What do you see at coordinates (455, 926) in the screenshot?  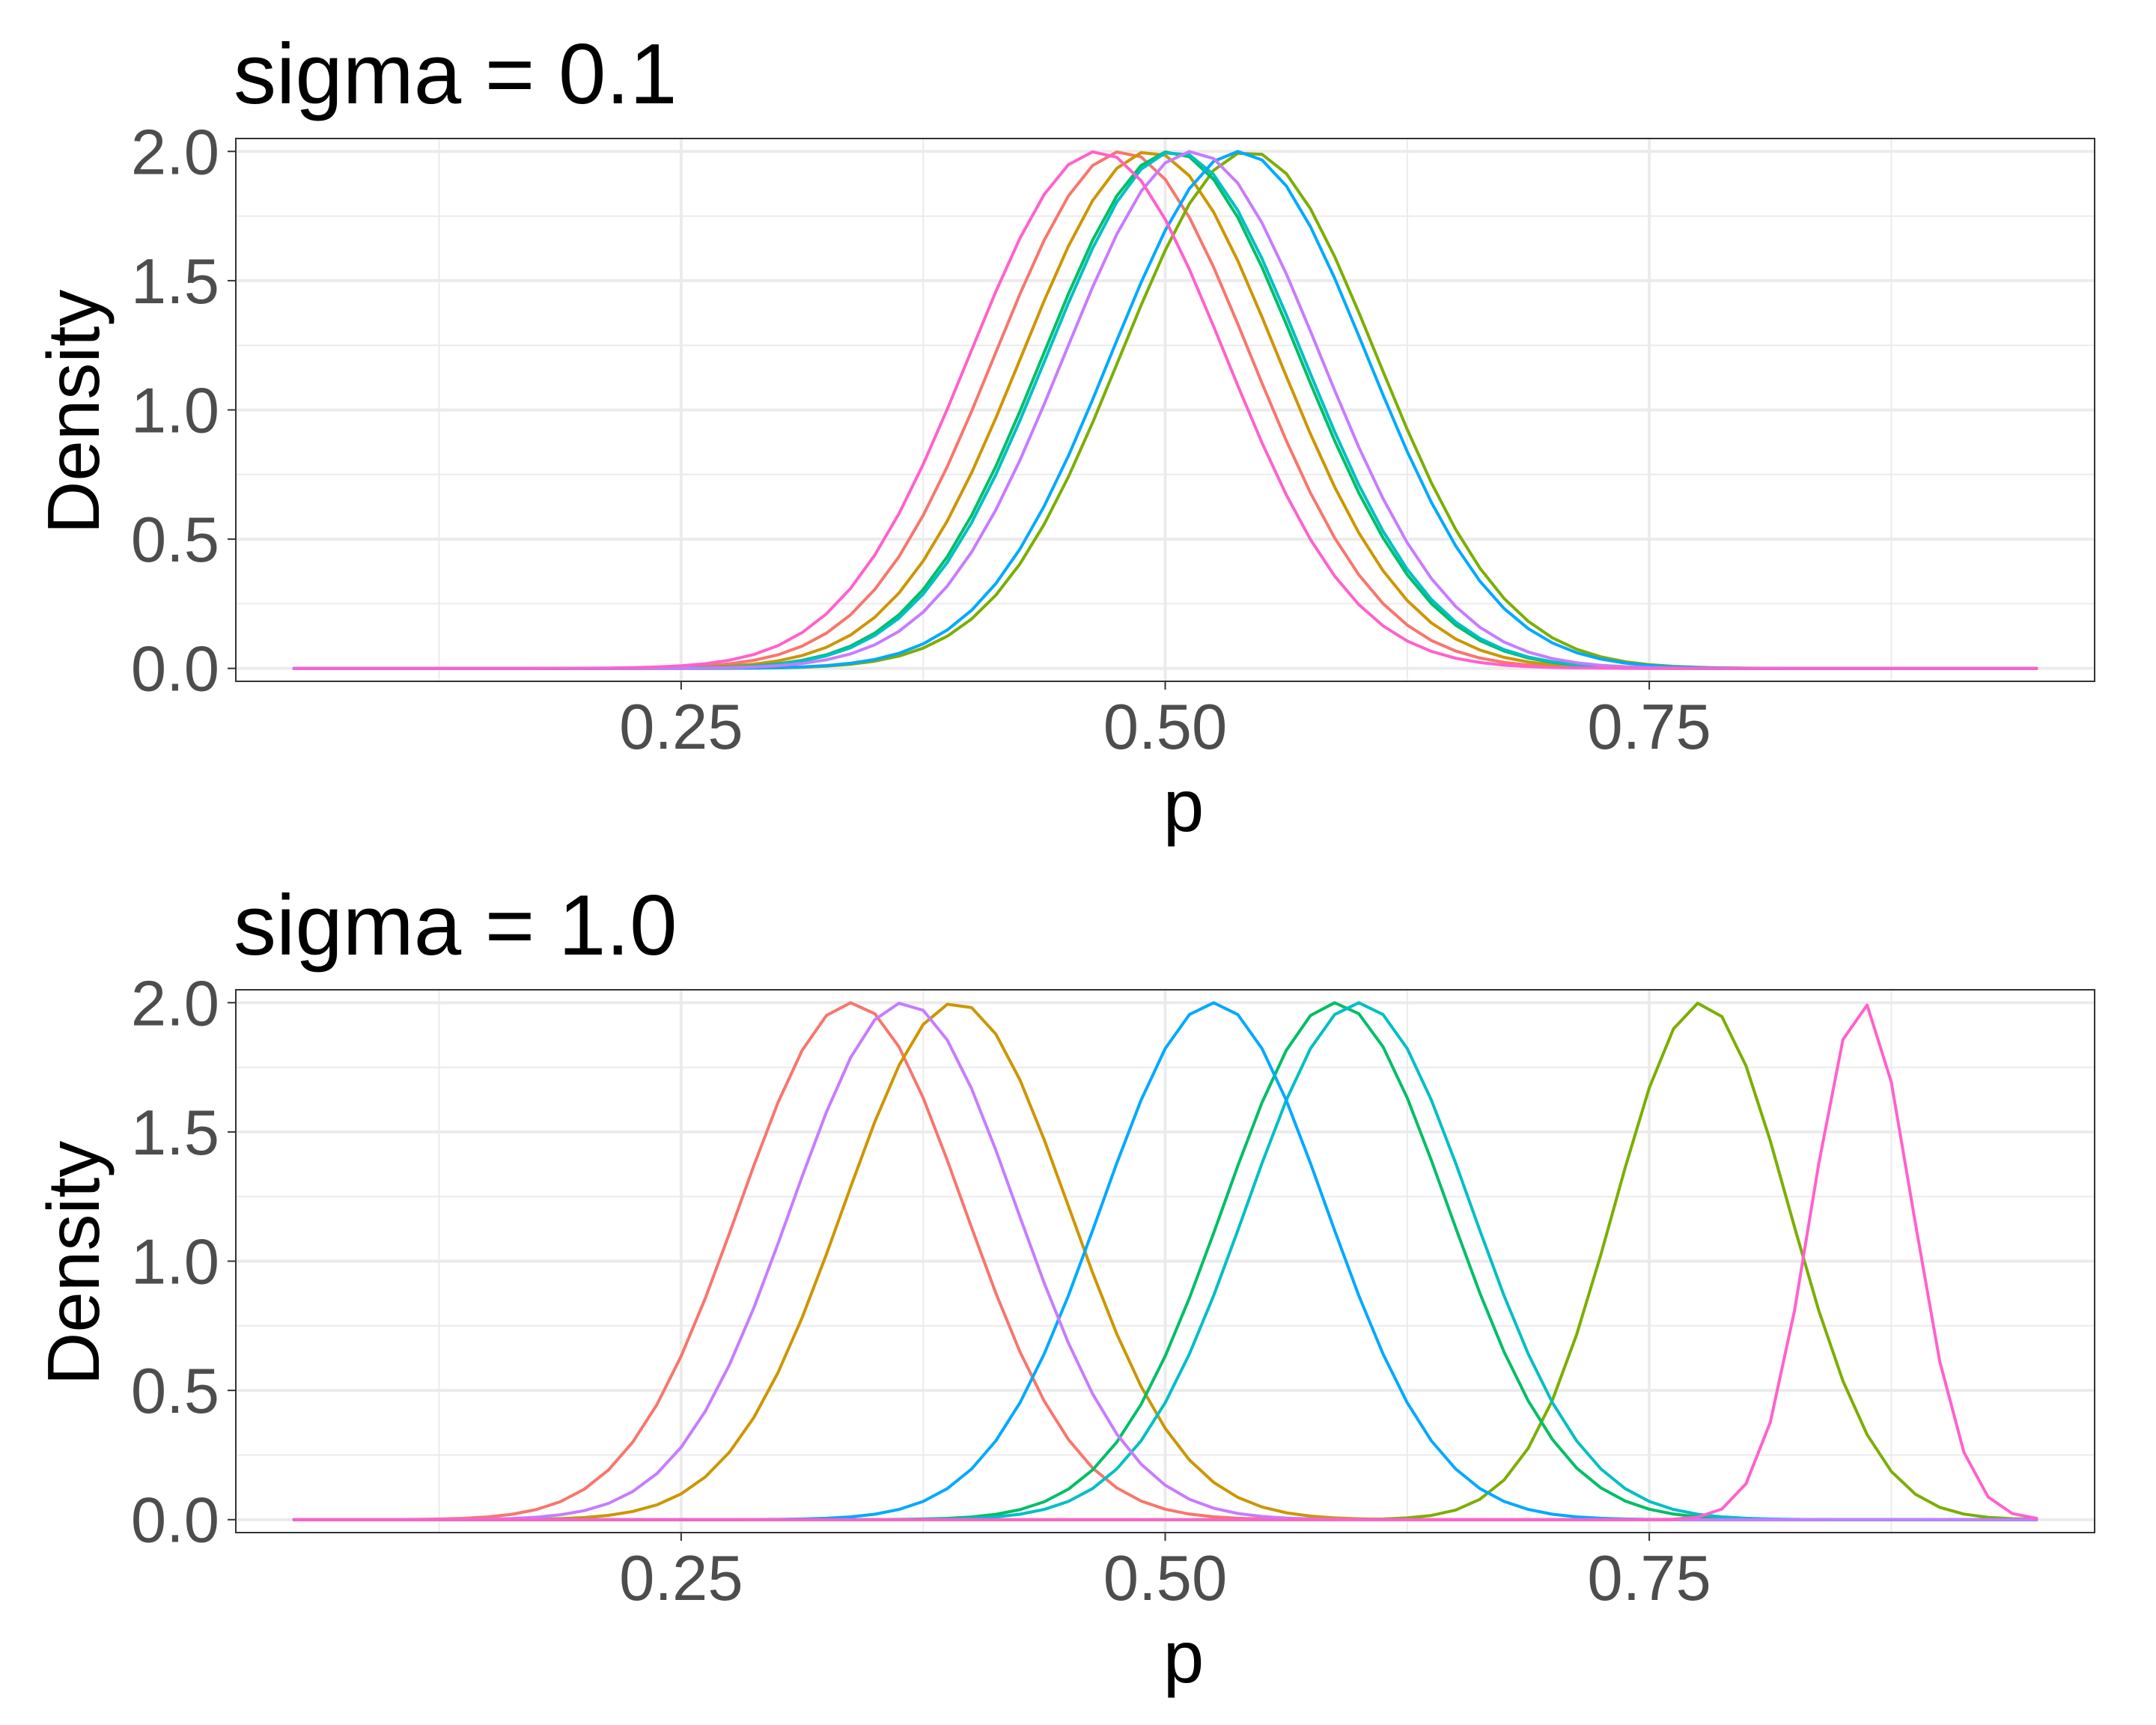 I see `chart-title: sigma = 1.0` at bounding box center [455, 926].